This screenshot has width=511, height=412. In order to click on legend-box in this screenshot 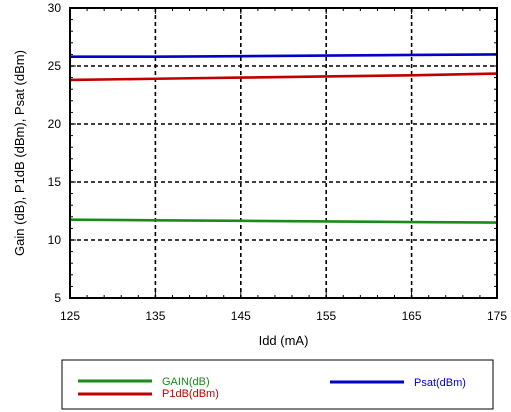, I will do `click(277, 384)`.